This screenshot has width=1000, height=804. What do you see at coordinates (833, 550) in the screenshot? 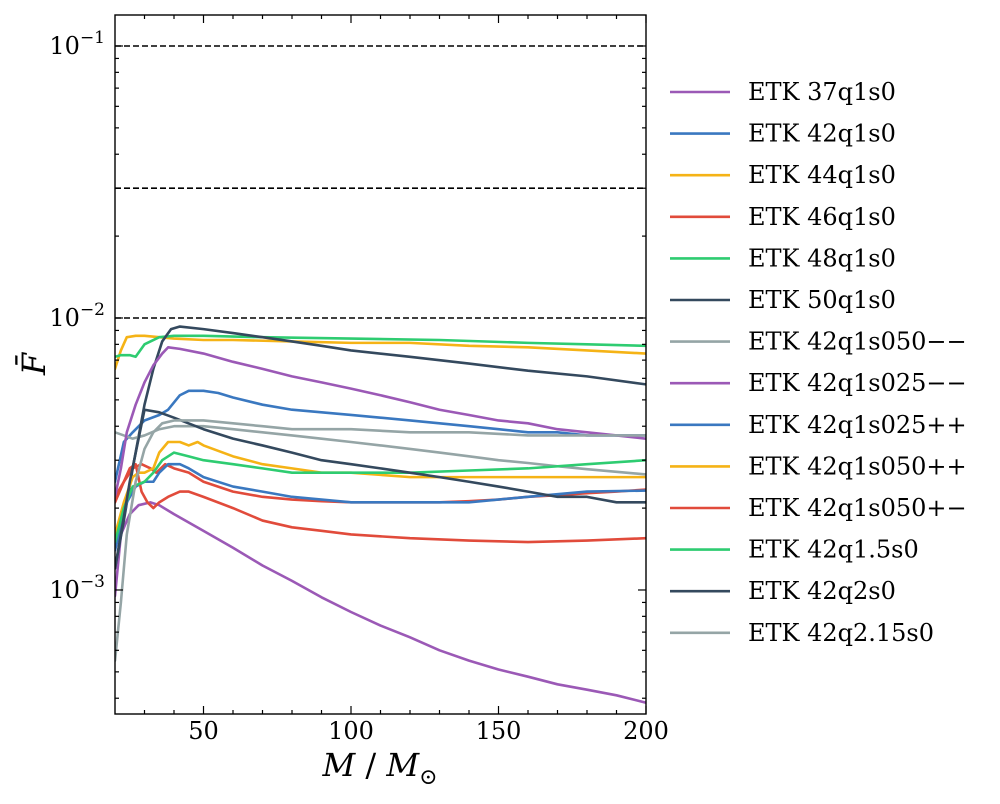
I see `legend-label-11: ETK 42q1.5s0` at bounding box center [833, 550].